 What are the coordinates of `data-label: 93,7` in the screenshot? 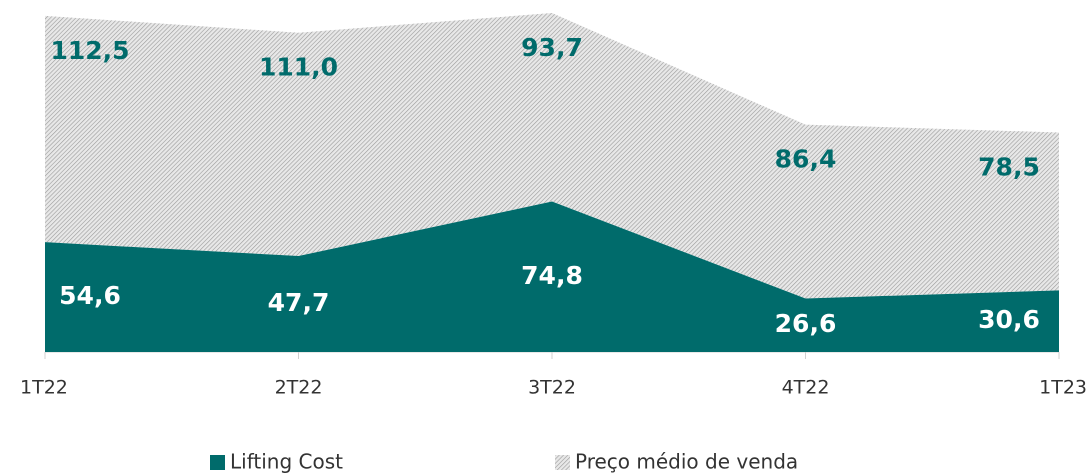 It's located at (552, 47).